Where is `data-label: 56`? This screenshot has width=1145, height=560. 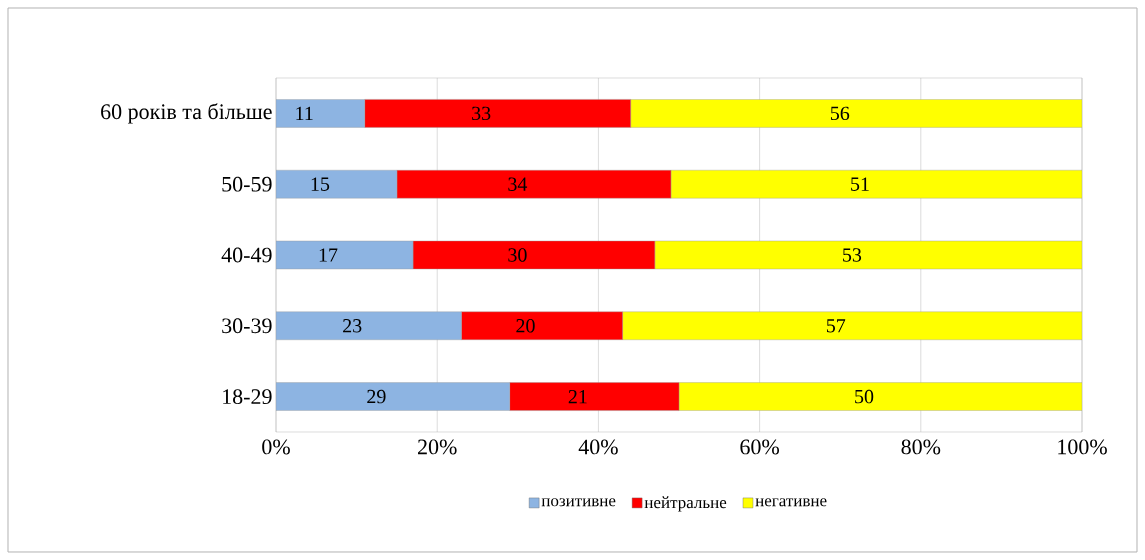
data-label: 56 is located at coordinates (840, 113).